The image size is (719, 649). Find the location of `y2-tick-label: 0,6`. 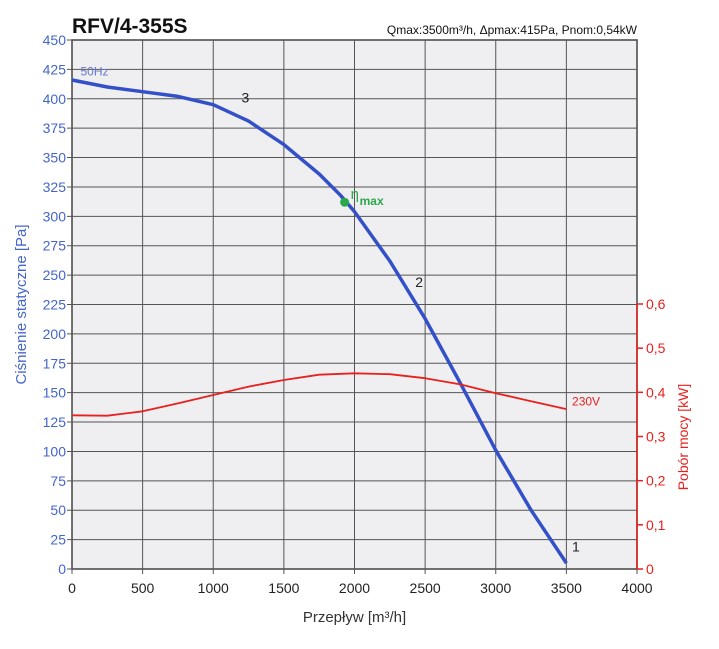

y2-tick-label: 0,6 is located at coordinates (656, 304).